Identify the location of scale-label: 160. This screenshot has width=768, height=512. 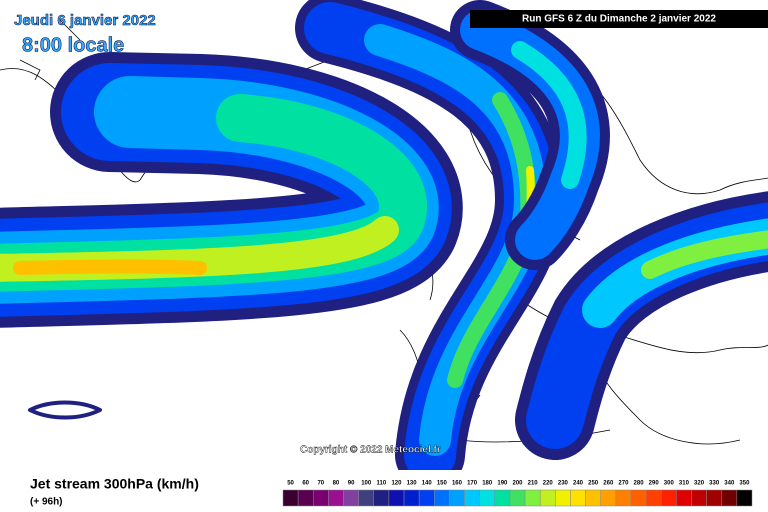
(457, 484).